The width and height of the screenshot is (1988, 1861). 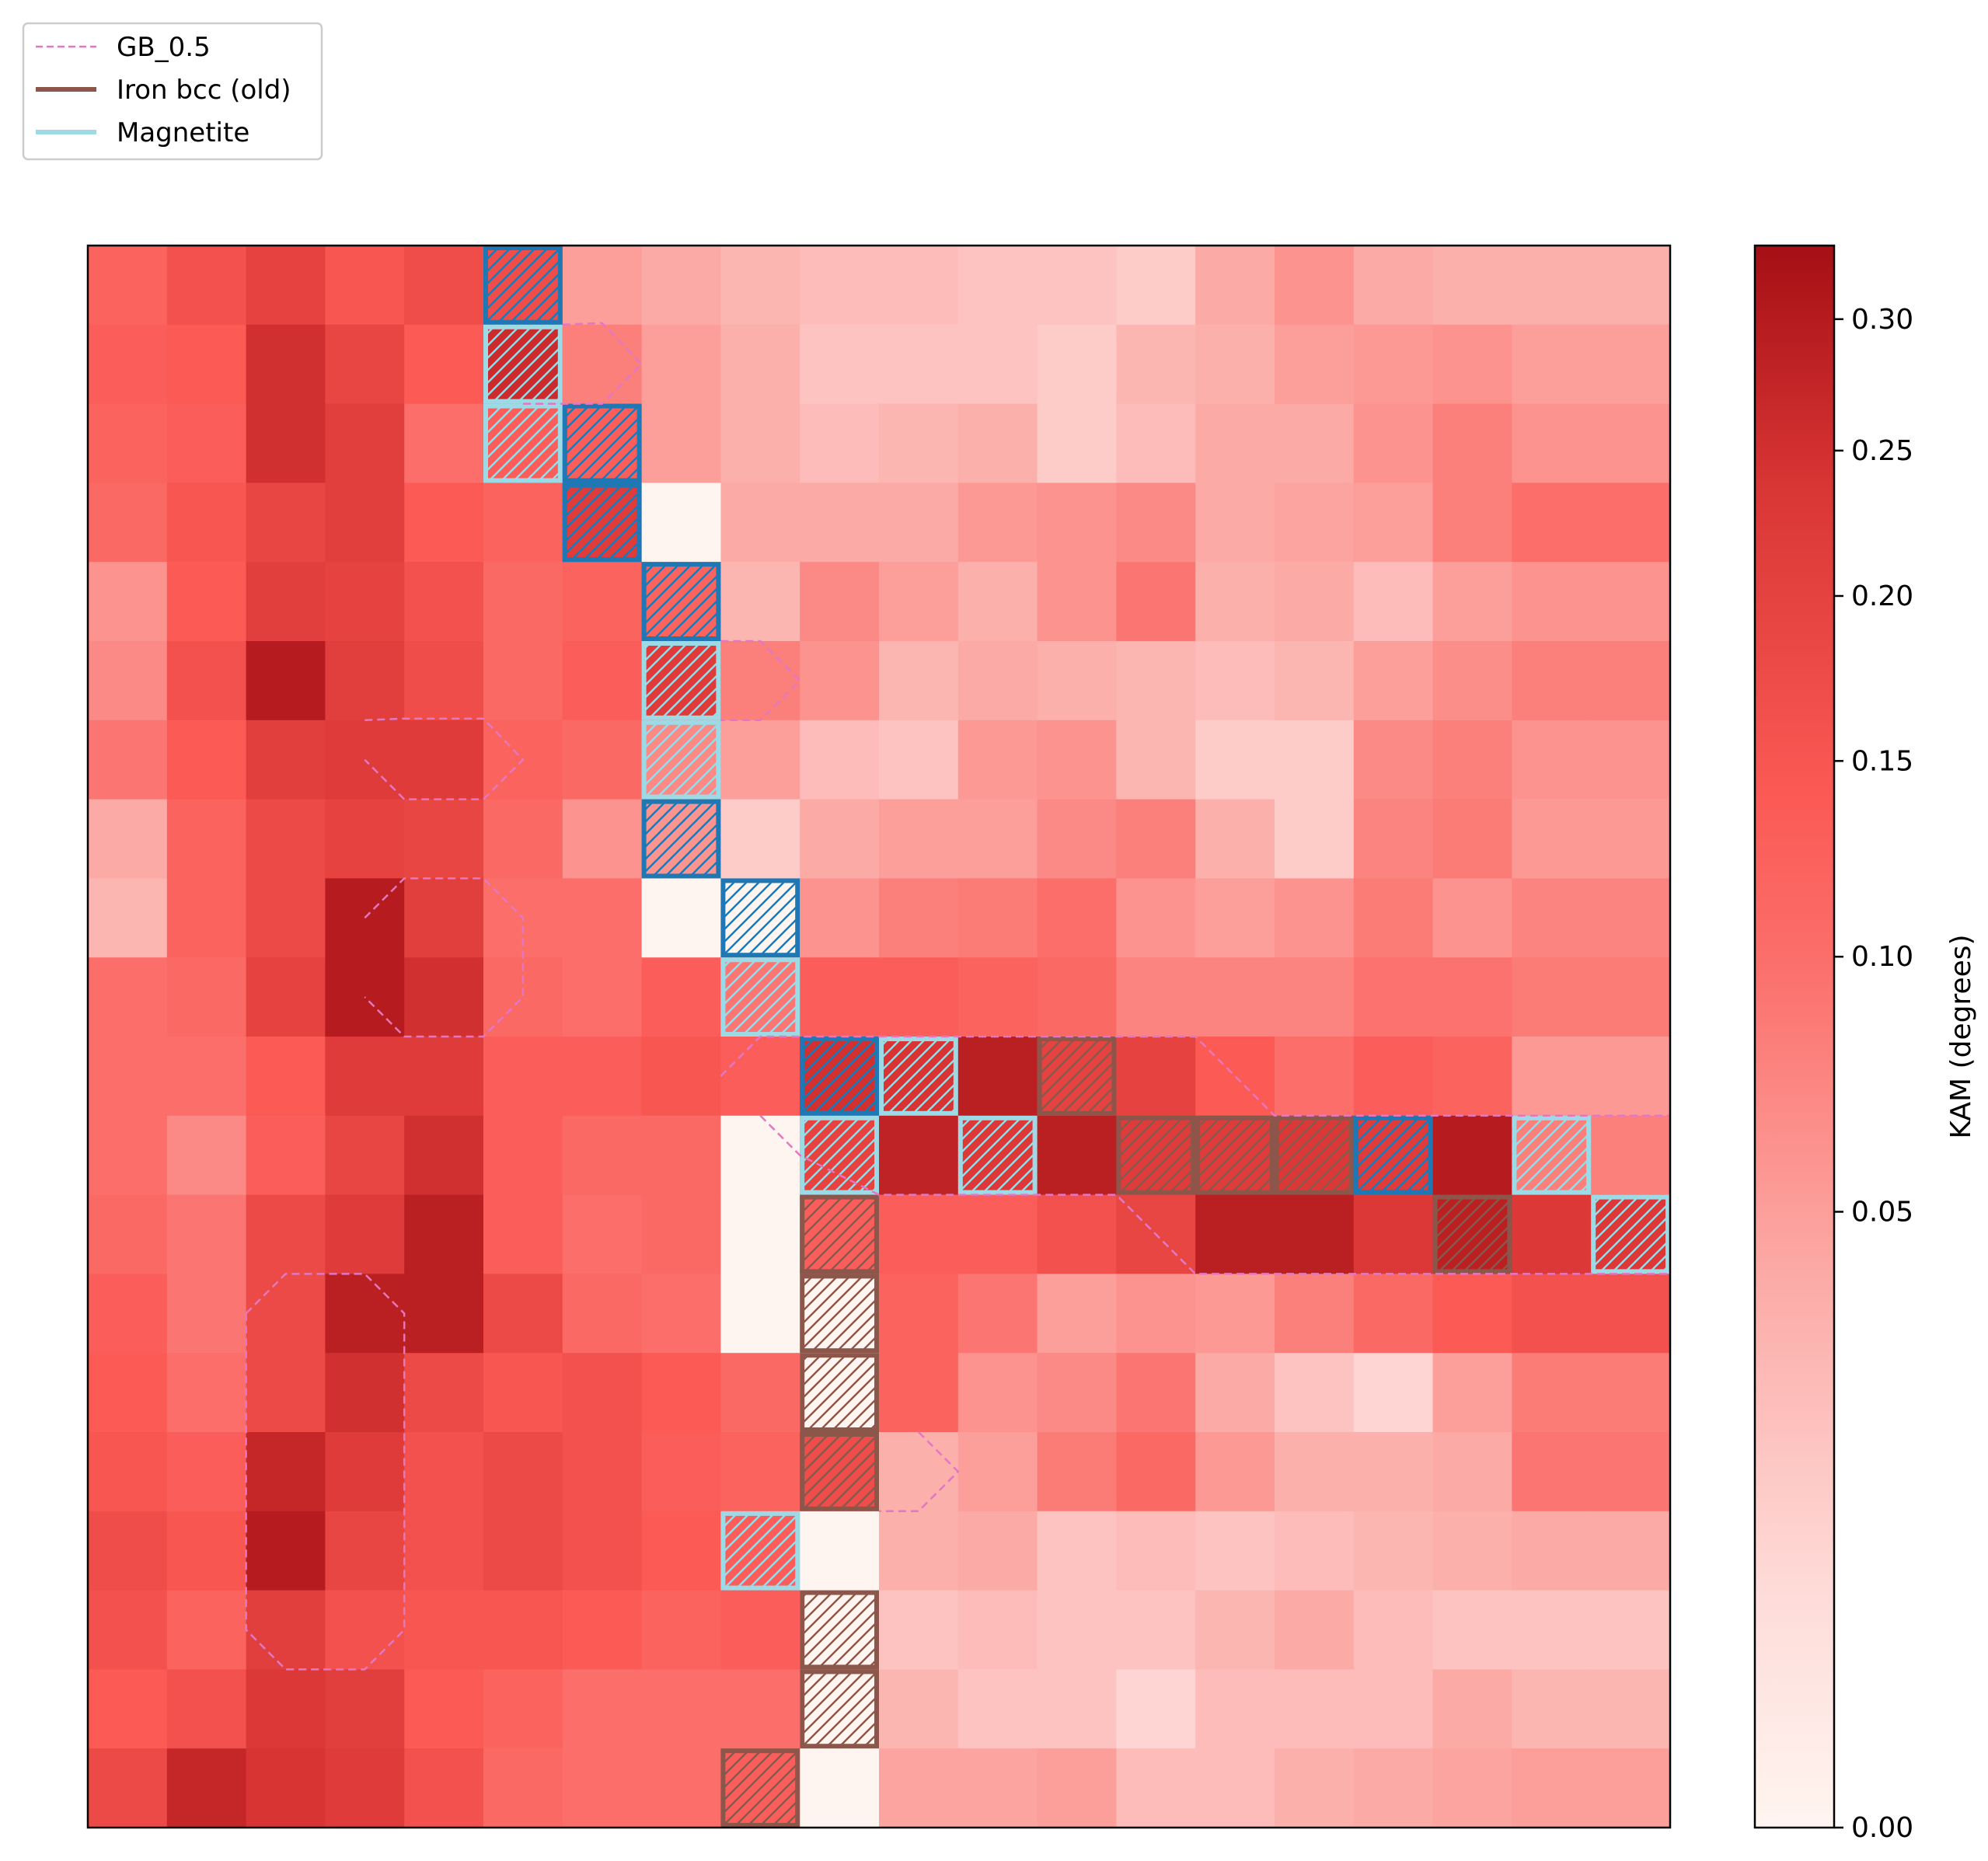 I want to click on colorbar-tick-label: 0.25, so click(x=1882, y=451).